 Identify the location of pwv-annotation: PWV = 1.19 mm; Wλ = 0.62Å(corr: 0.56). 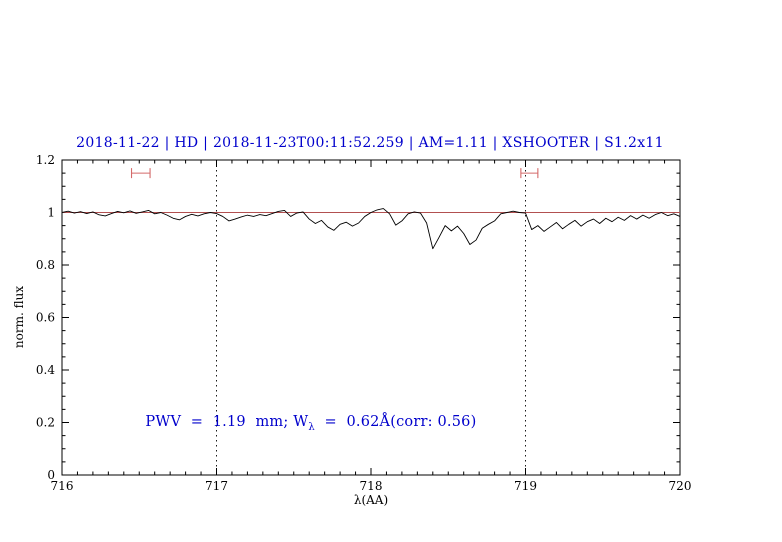
(310, 423).